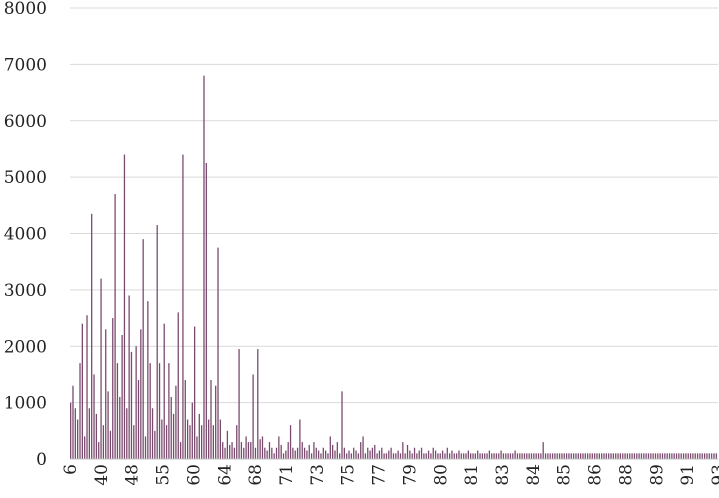  What do you see at coordinates (626, 475) in the screenshot?
I see `x-tick-label: 88` at bounding box center [626, 475].